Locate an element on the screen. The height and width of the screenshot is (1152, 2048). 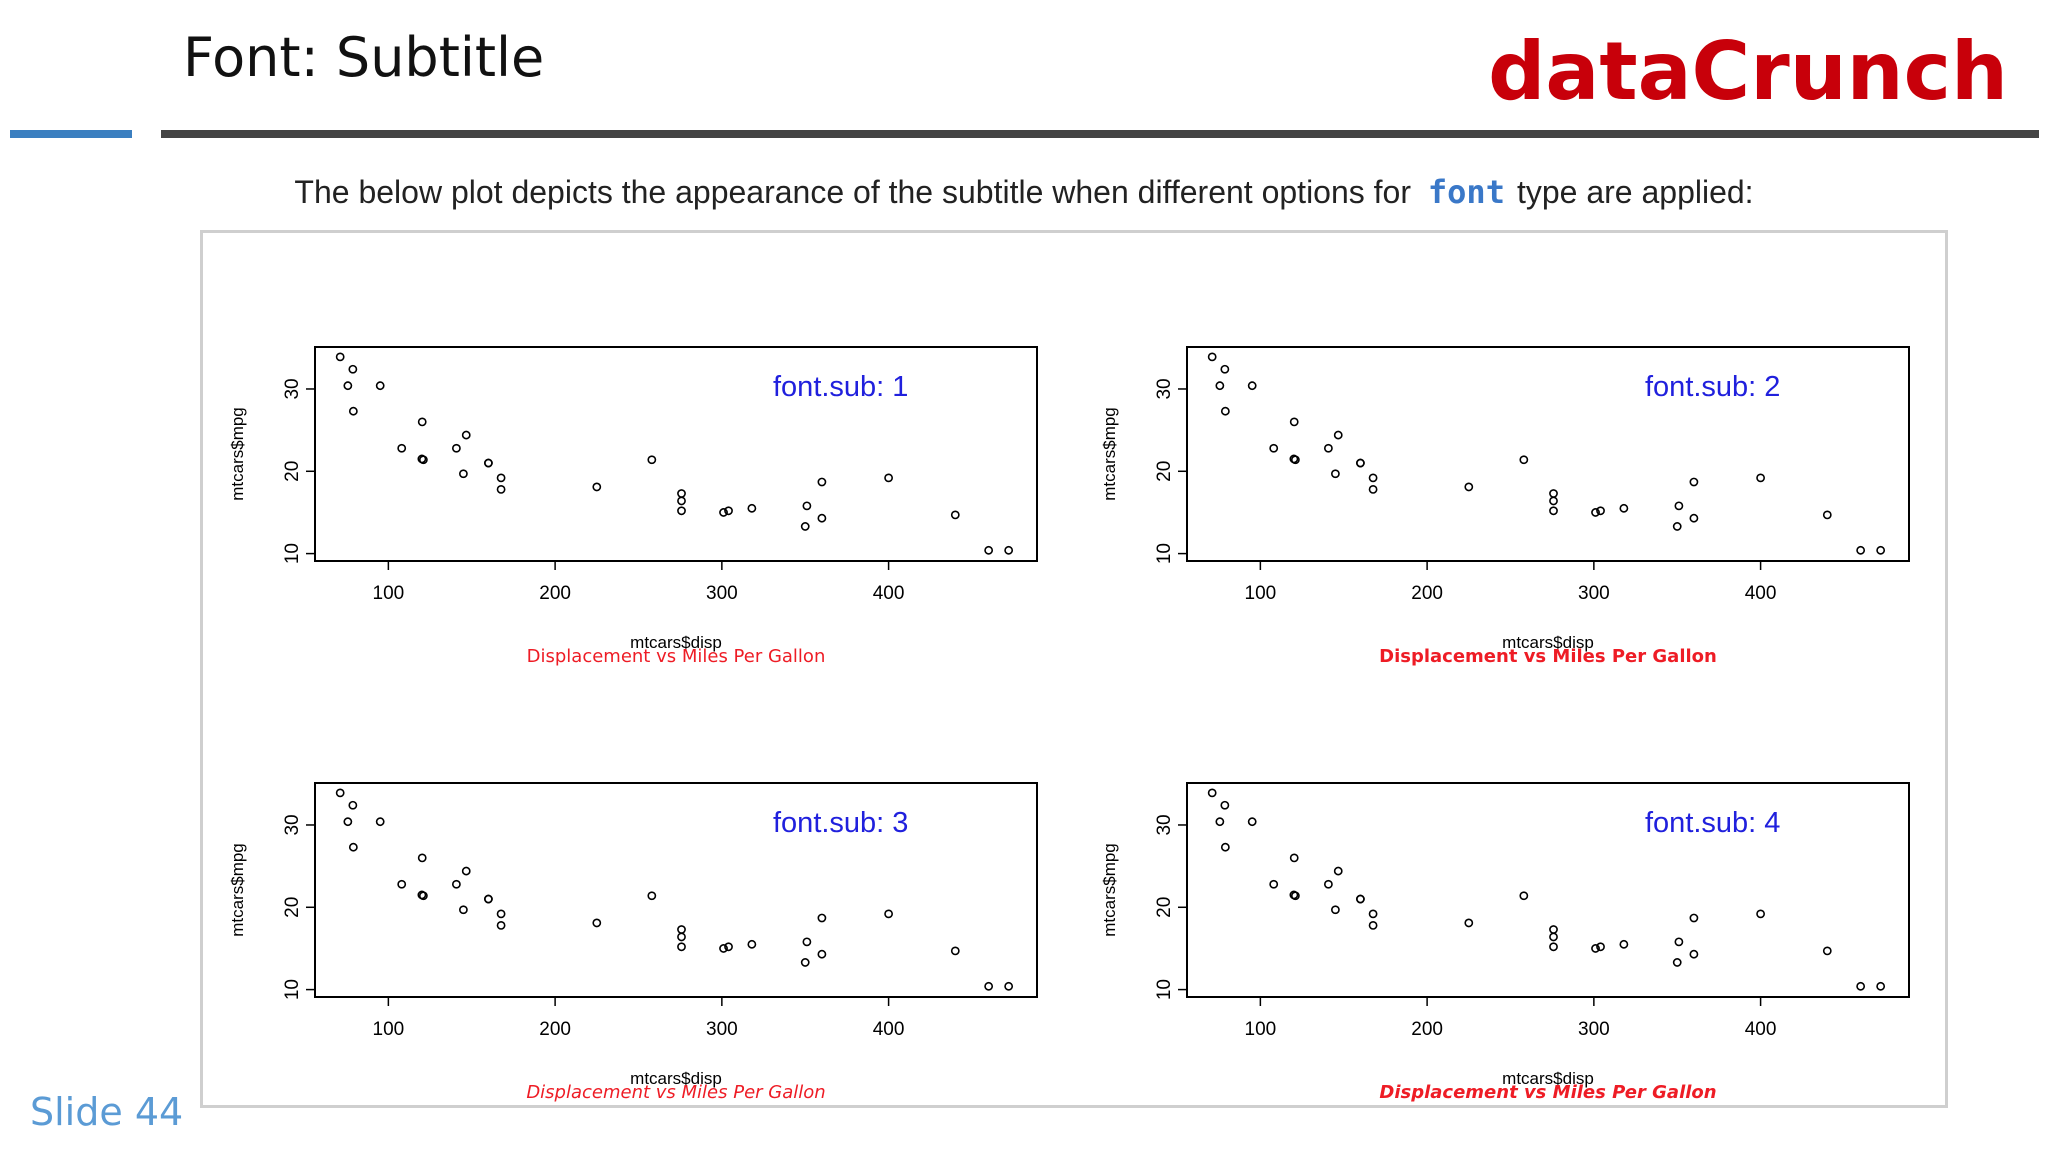
panel-annotation: font.sub: 1 is located at coordinates (840, 387).